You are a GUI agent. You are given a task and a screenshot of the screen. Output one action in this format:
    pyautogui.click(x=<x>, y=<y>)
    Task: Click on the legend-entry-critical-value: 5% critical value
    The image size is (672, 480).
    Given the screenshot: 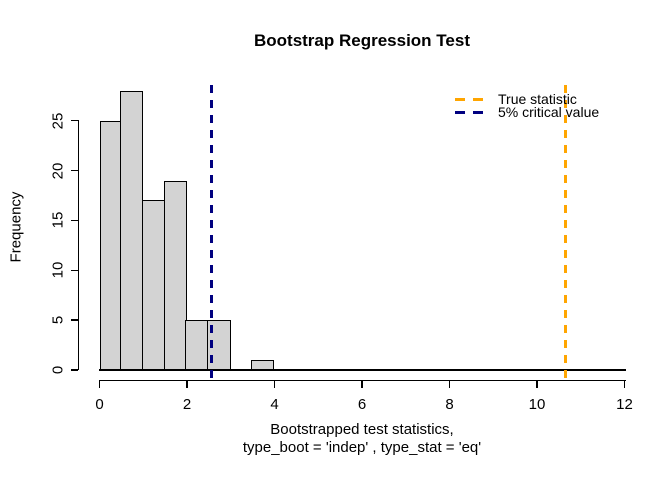 What is the action you would take?
    pyautogui.click(x=527, y=112)
    